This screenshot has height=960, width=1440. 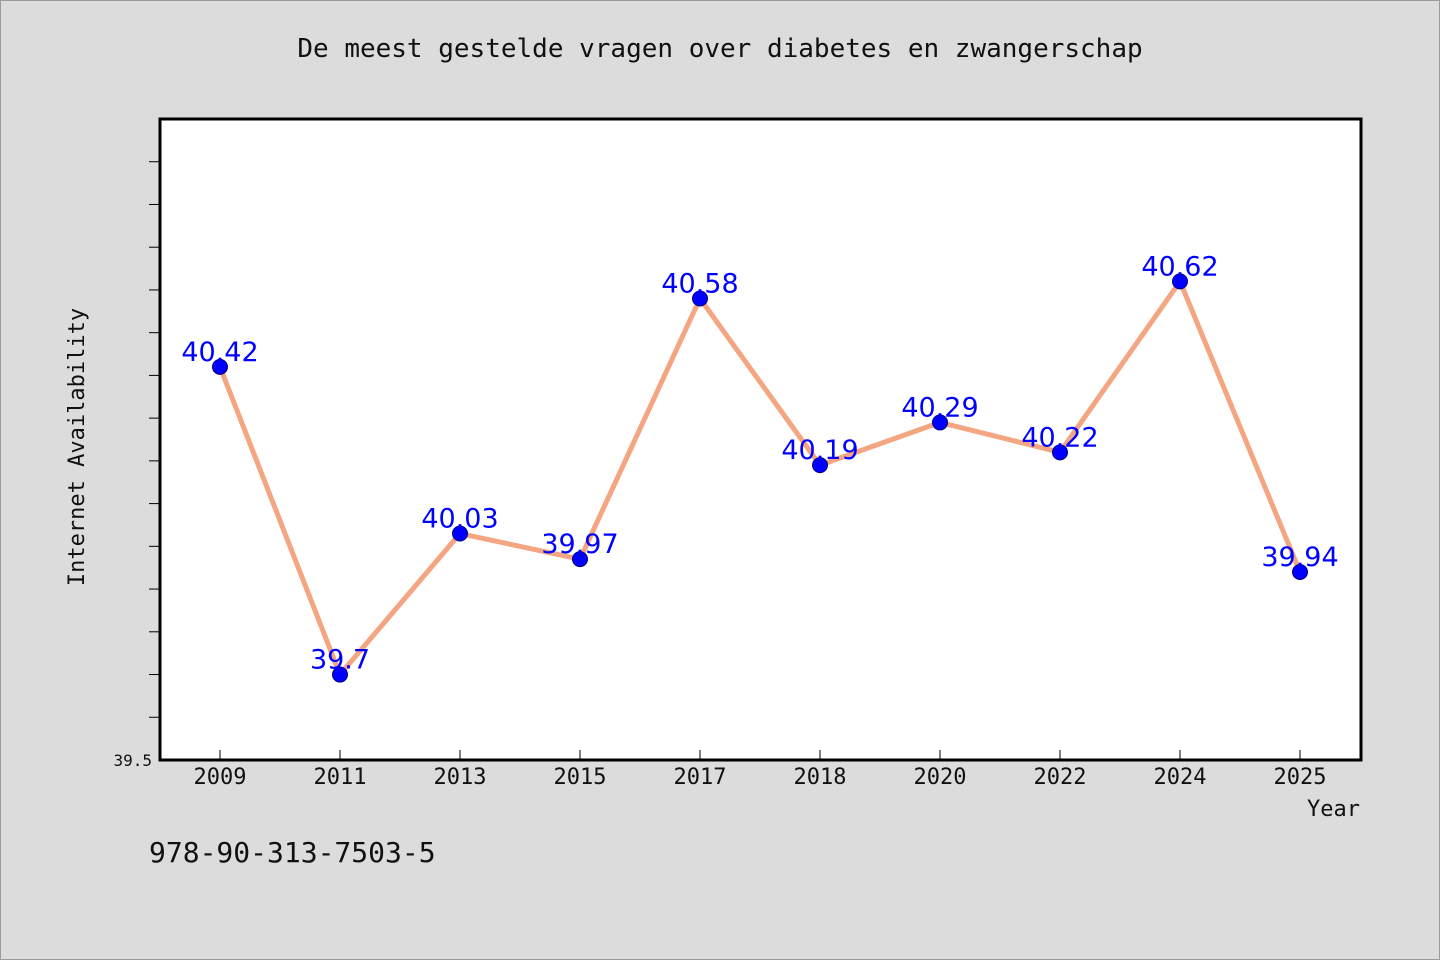 I want to click on data-label: 39.94, so click(x=1299, y=557).